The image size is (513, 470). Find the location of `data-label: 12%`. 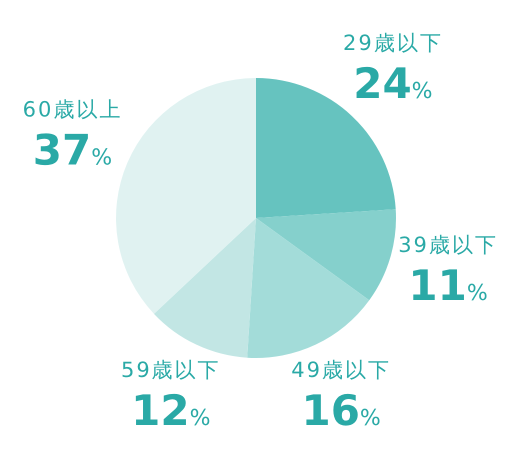

data-label: 12% is located at coordinates (171, 410).